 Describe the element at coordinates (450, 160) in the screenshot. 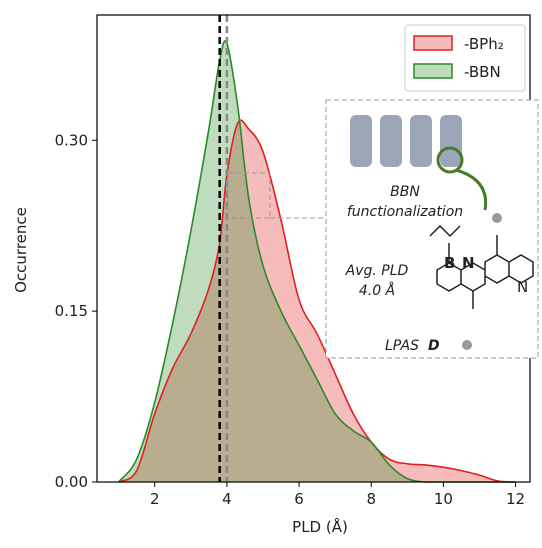

I see `highlight-ring` at that location.